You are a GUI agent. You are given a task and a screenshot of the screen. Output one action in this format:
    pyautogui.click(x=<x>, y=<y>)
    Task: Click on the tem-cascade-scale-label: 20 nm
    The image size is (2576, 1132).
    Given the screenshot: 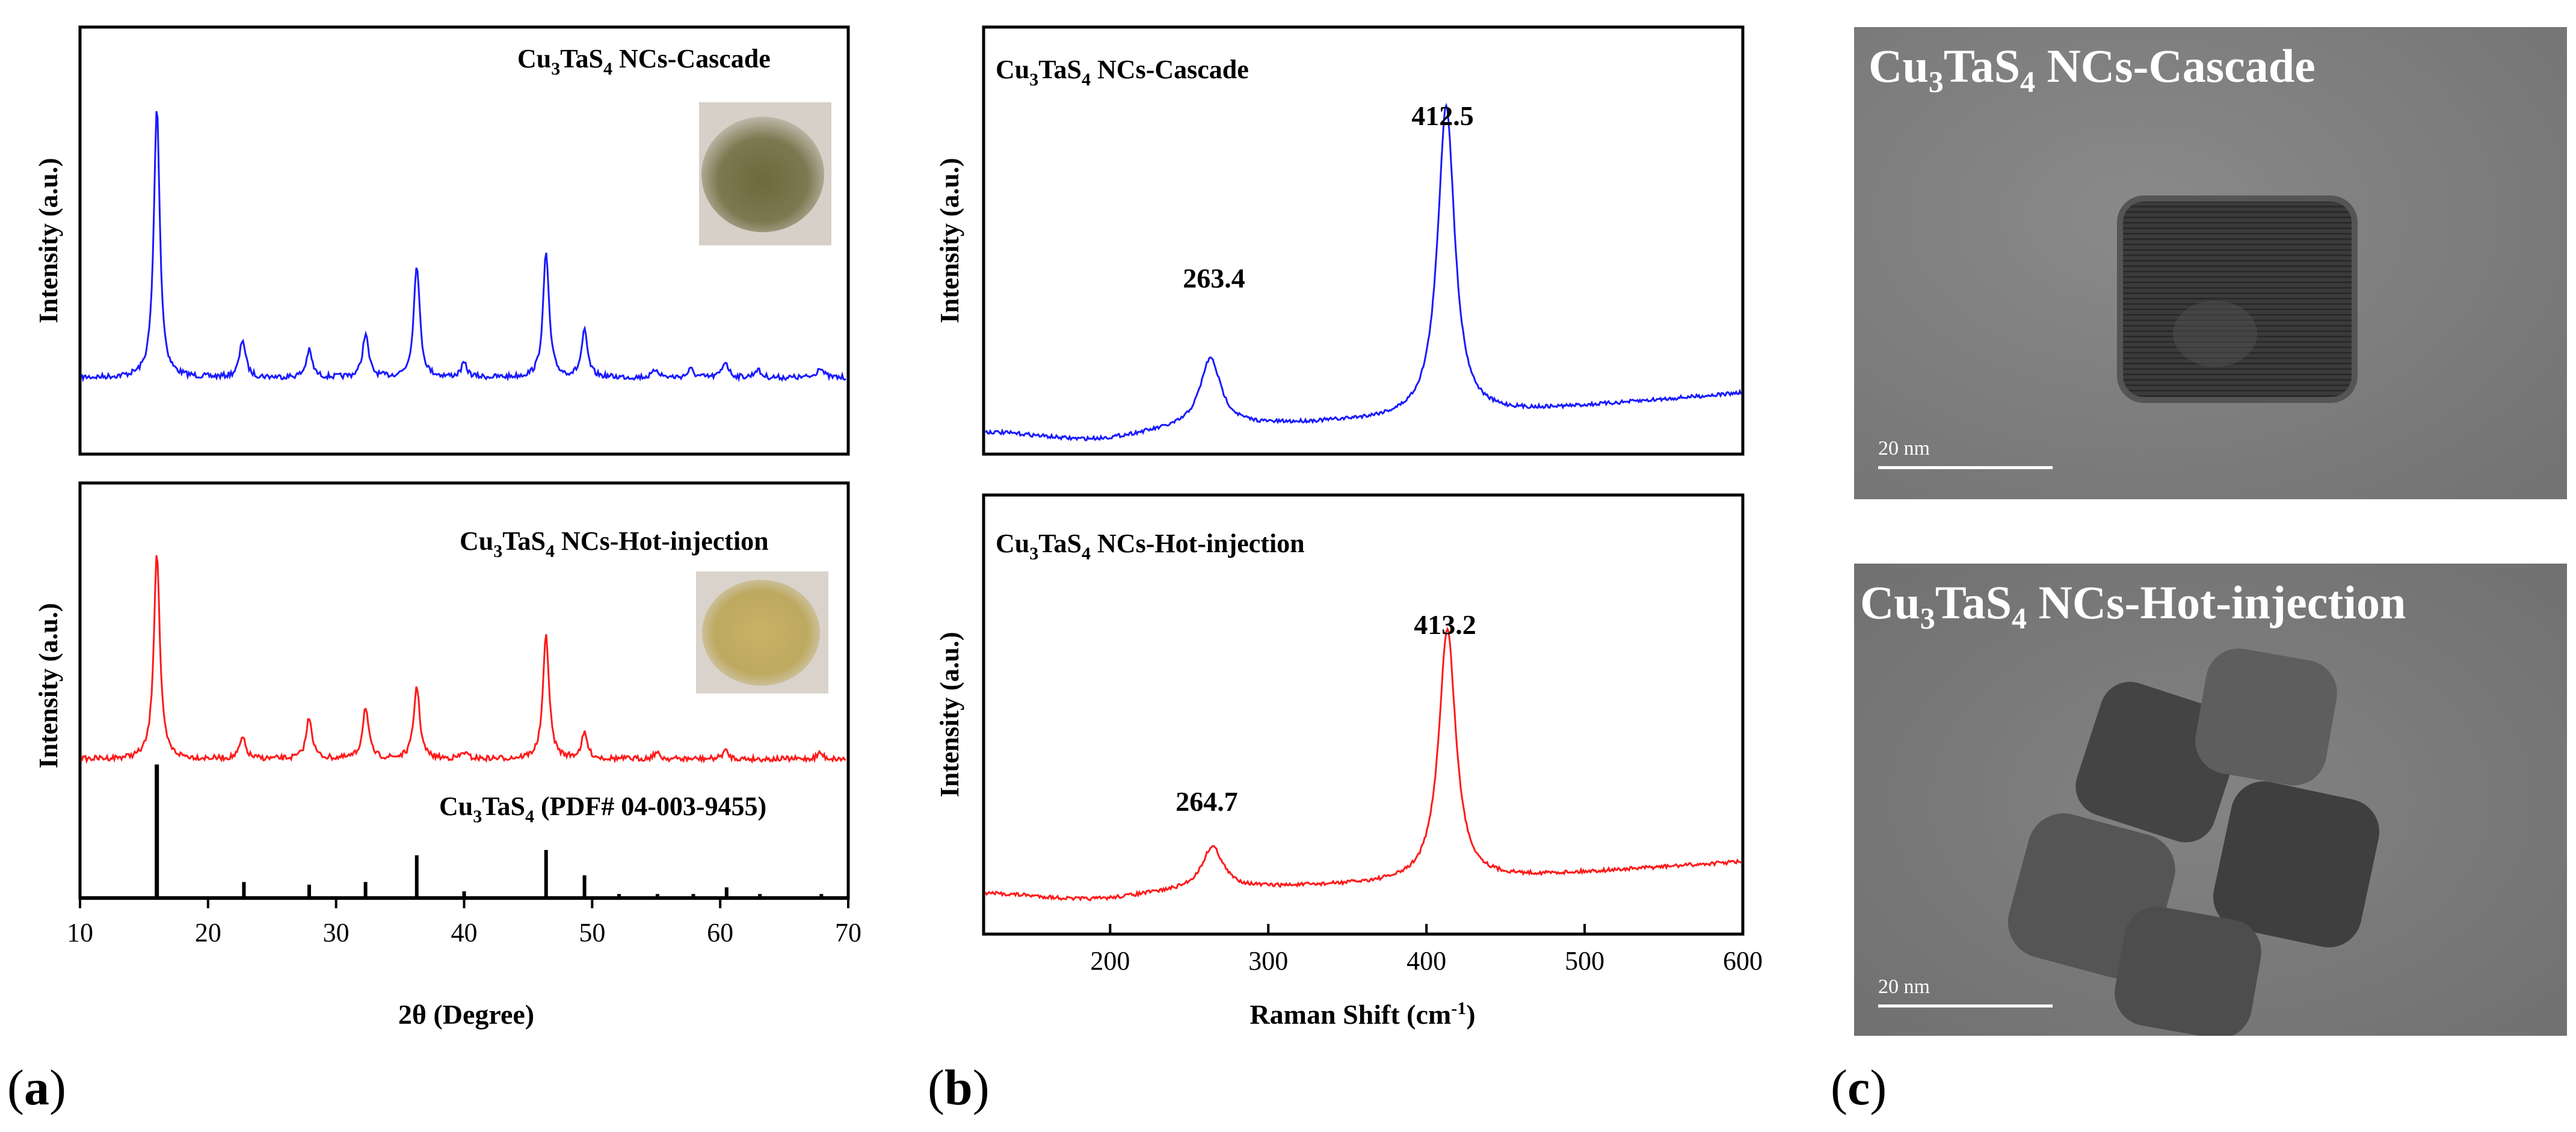 What is the action you would take?
    pyautogui.click(x=1904, y=449)
    